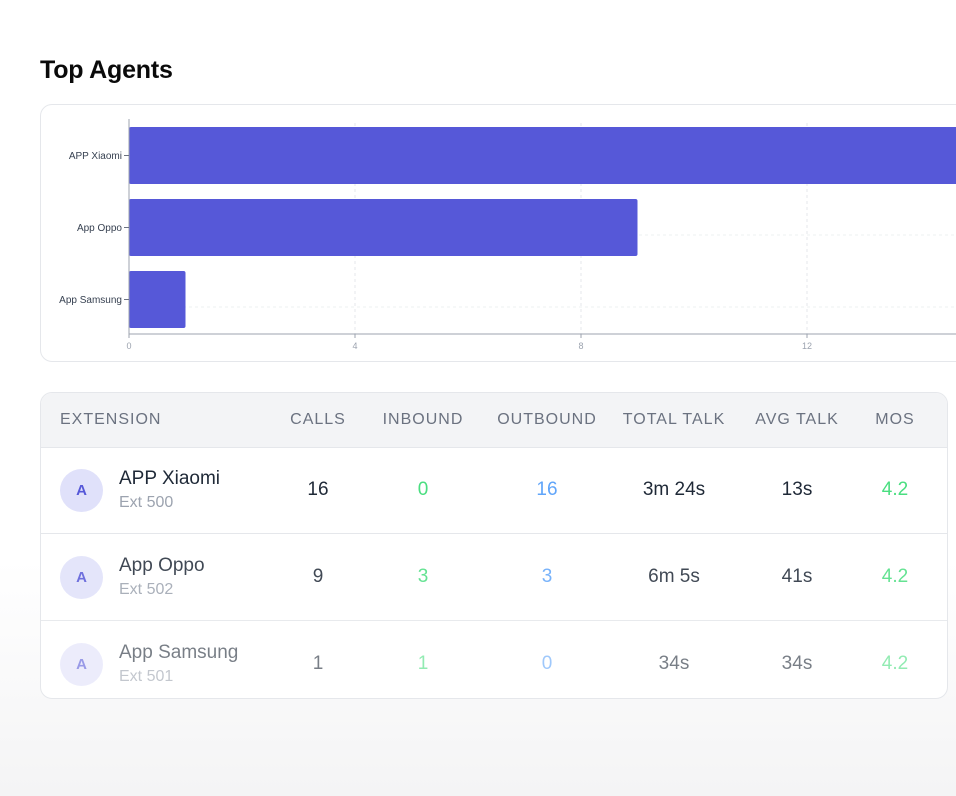  I want to click on calls-value: 9, so click(318, 576).